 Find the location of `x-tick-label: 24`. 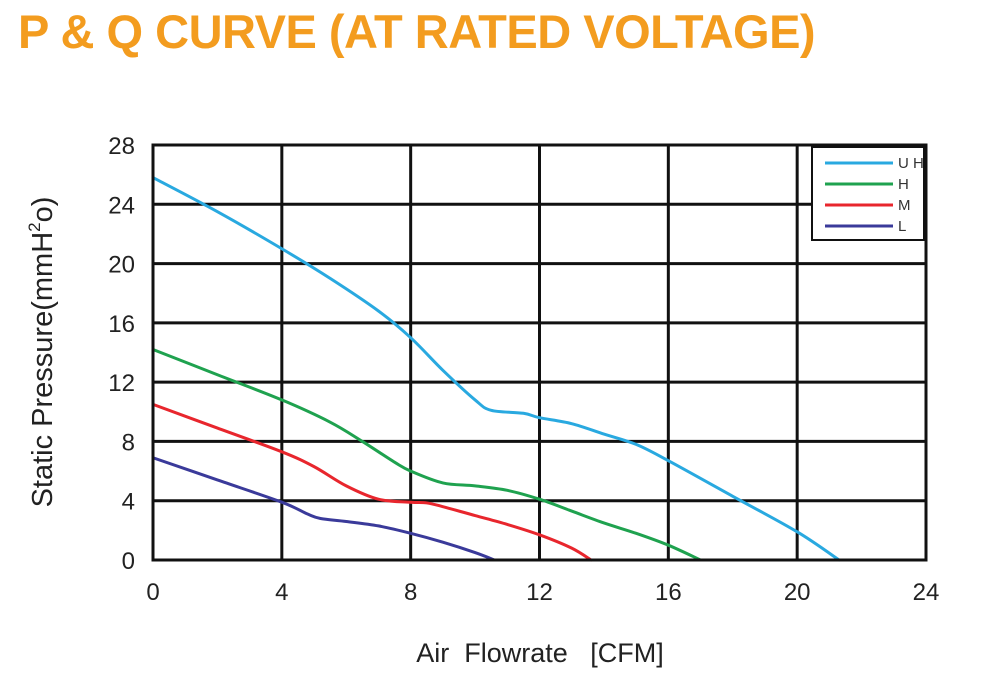

x-tick-label: 24 is located at coordinates (926, 592).